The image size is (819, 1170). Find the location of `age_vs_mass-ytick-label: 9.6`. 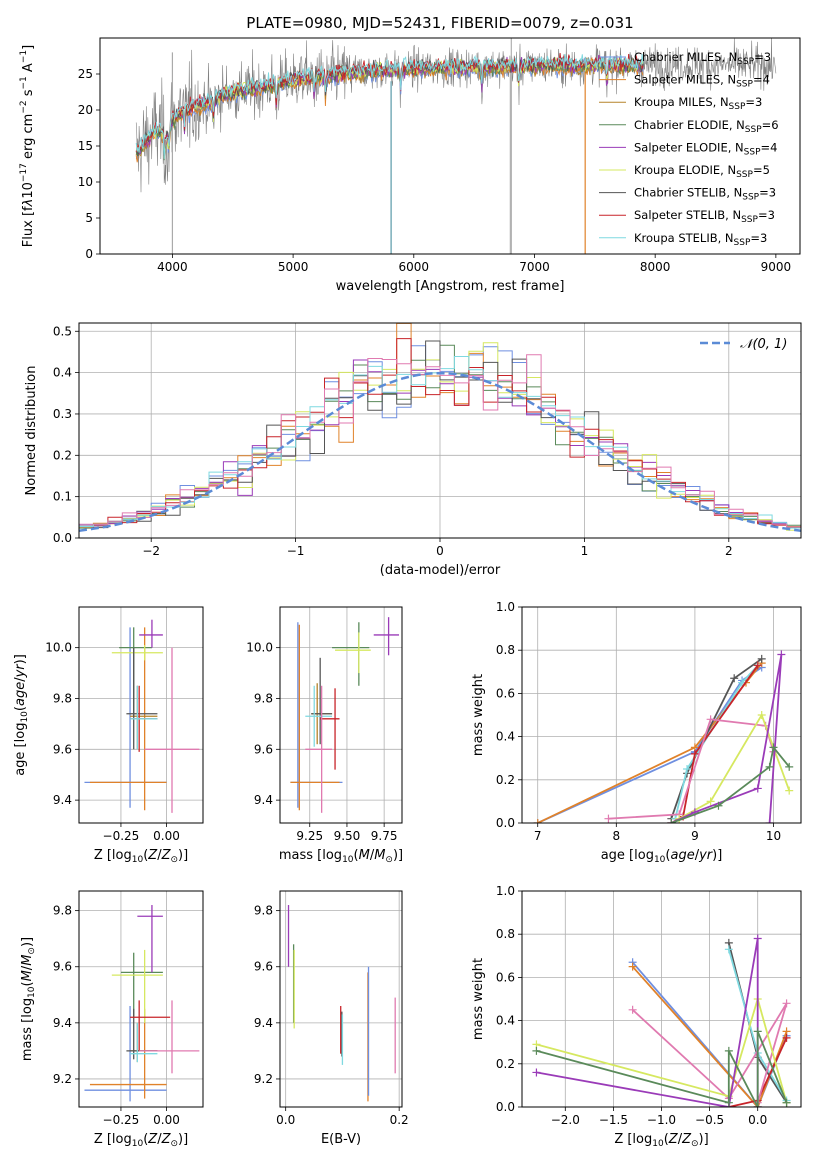

age_vs_mass-ytick-label: 9.6 is located at coordinates (263, 749).